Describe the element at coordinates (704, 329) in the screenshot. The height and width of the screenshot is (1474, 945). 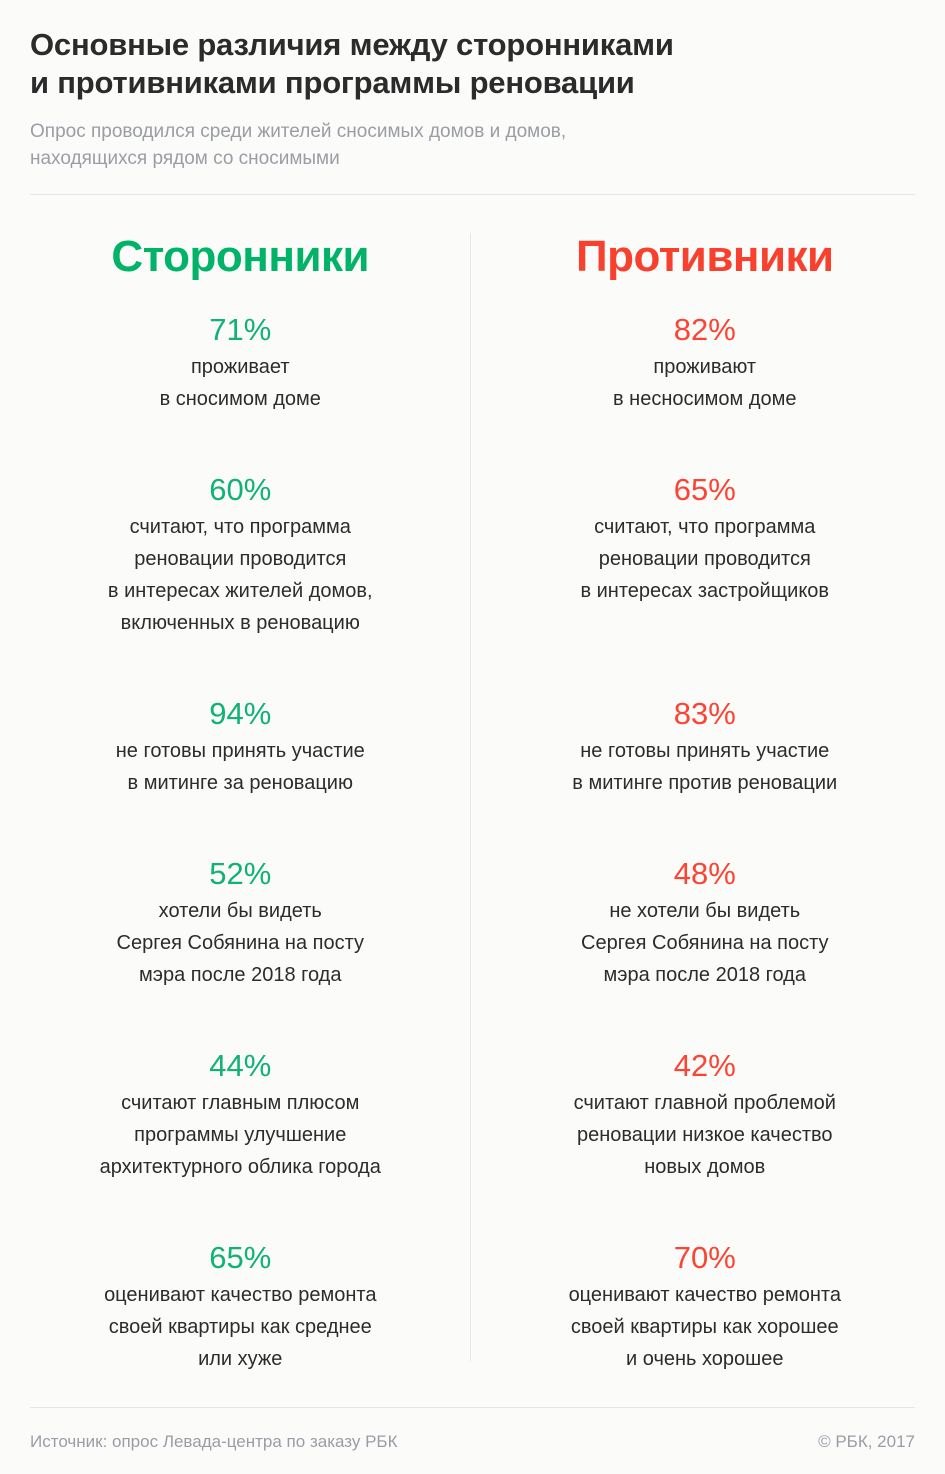
I see `stat-value: 82%` at that location.